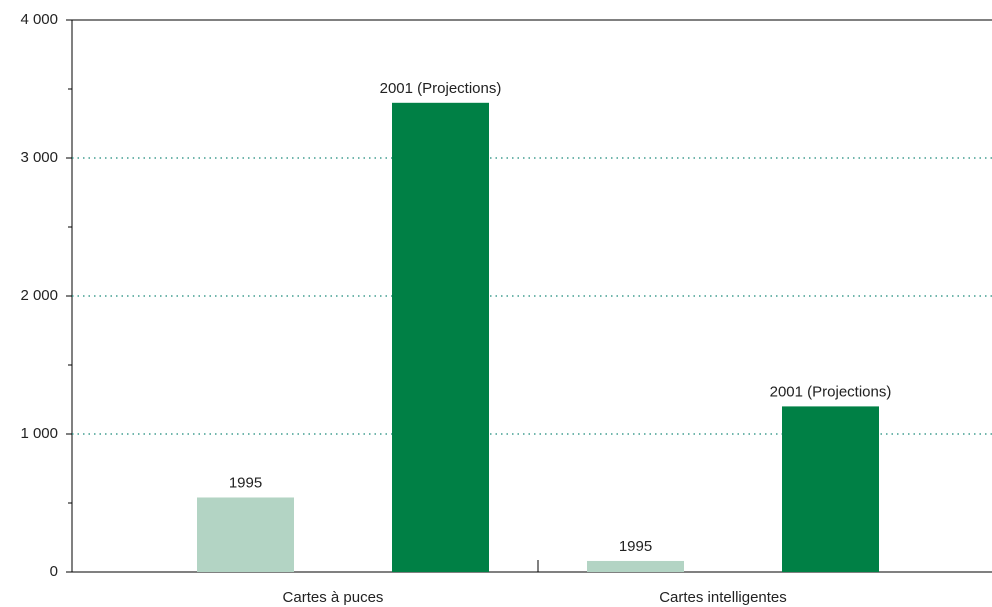 This screenshot has width=992, height=607. I want to click on y-tick-label: 0, so click(54, 571).